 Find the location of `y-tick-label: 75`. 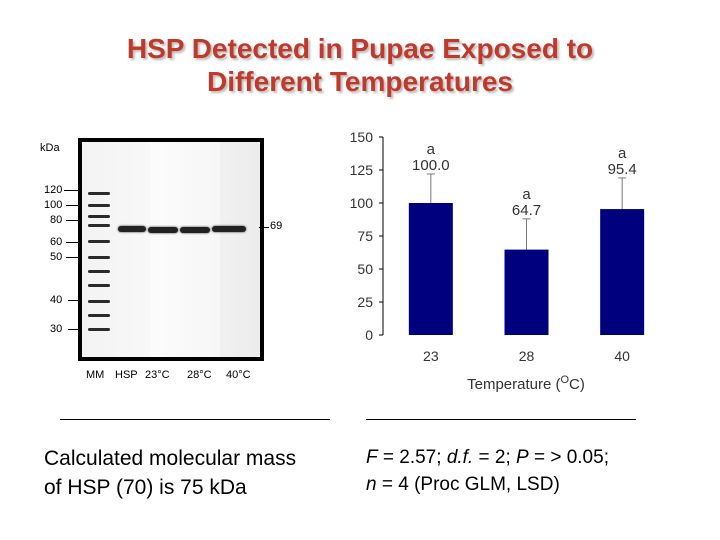

y-tick-label: 75 is located at coordinates (365, 236).